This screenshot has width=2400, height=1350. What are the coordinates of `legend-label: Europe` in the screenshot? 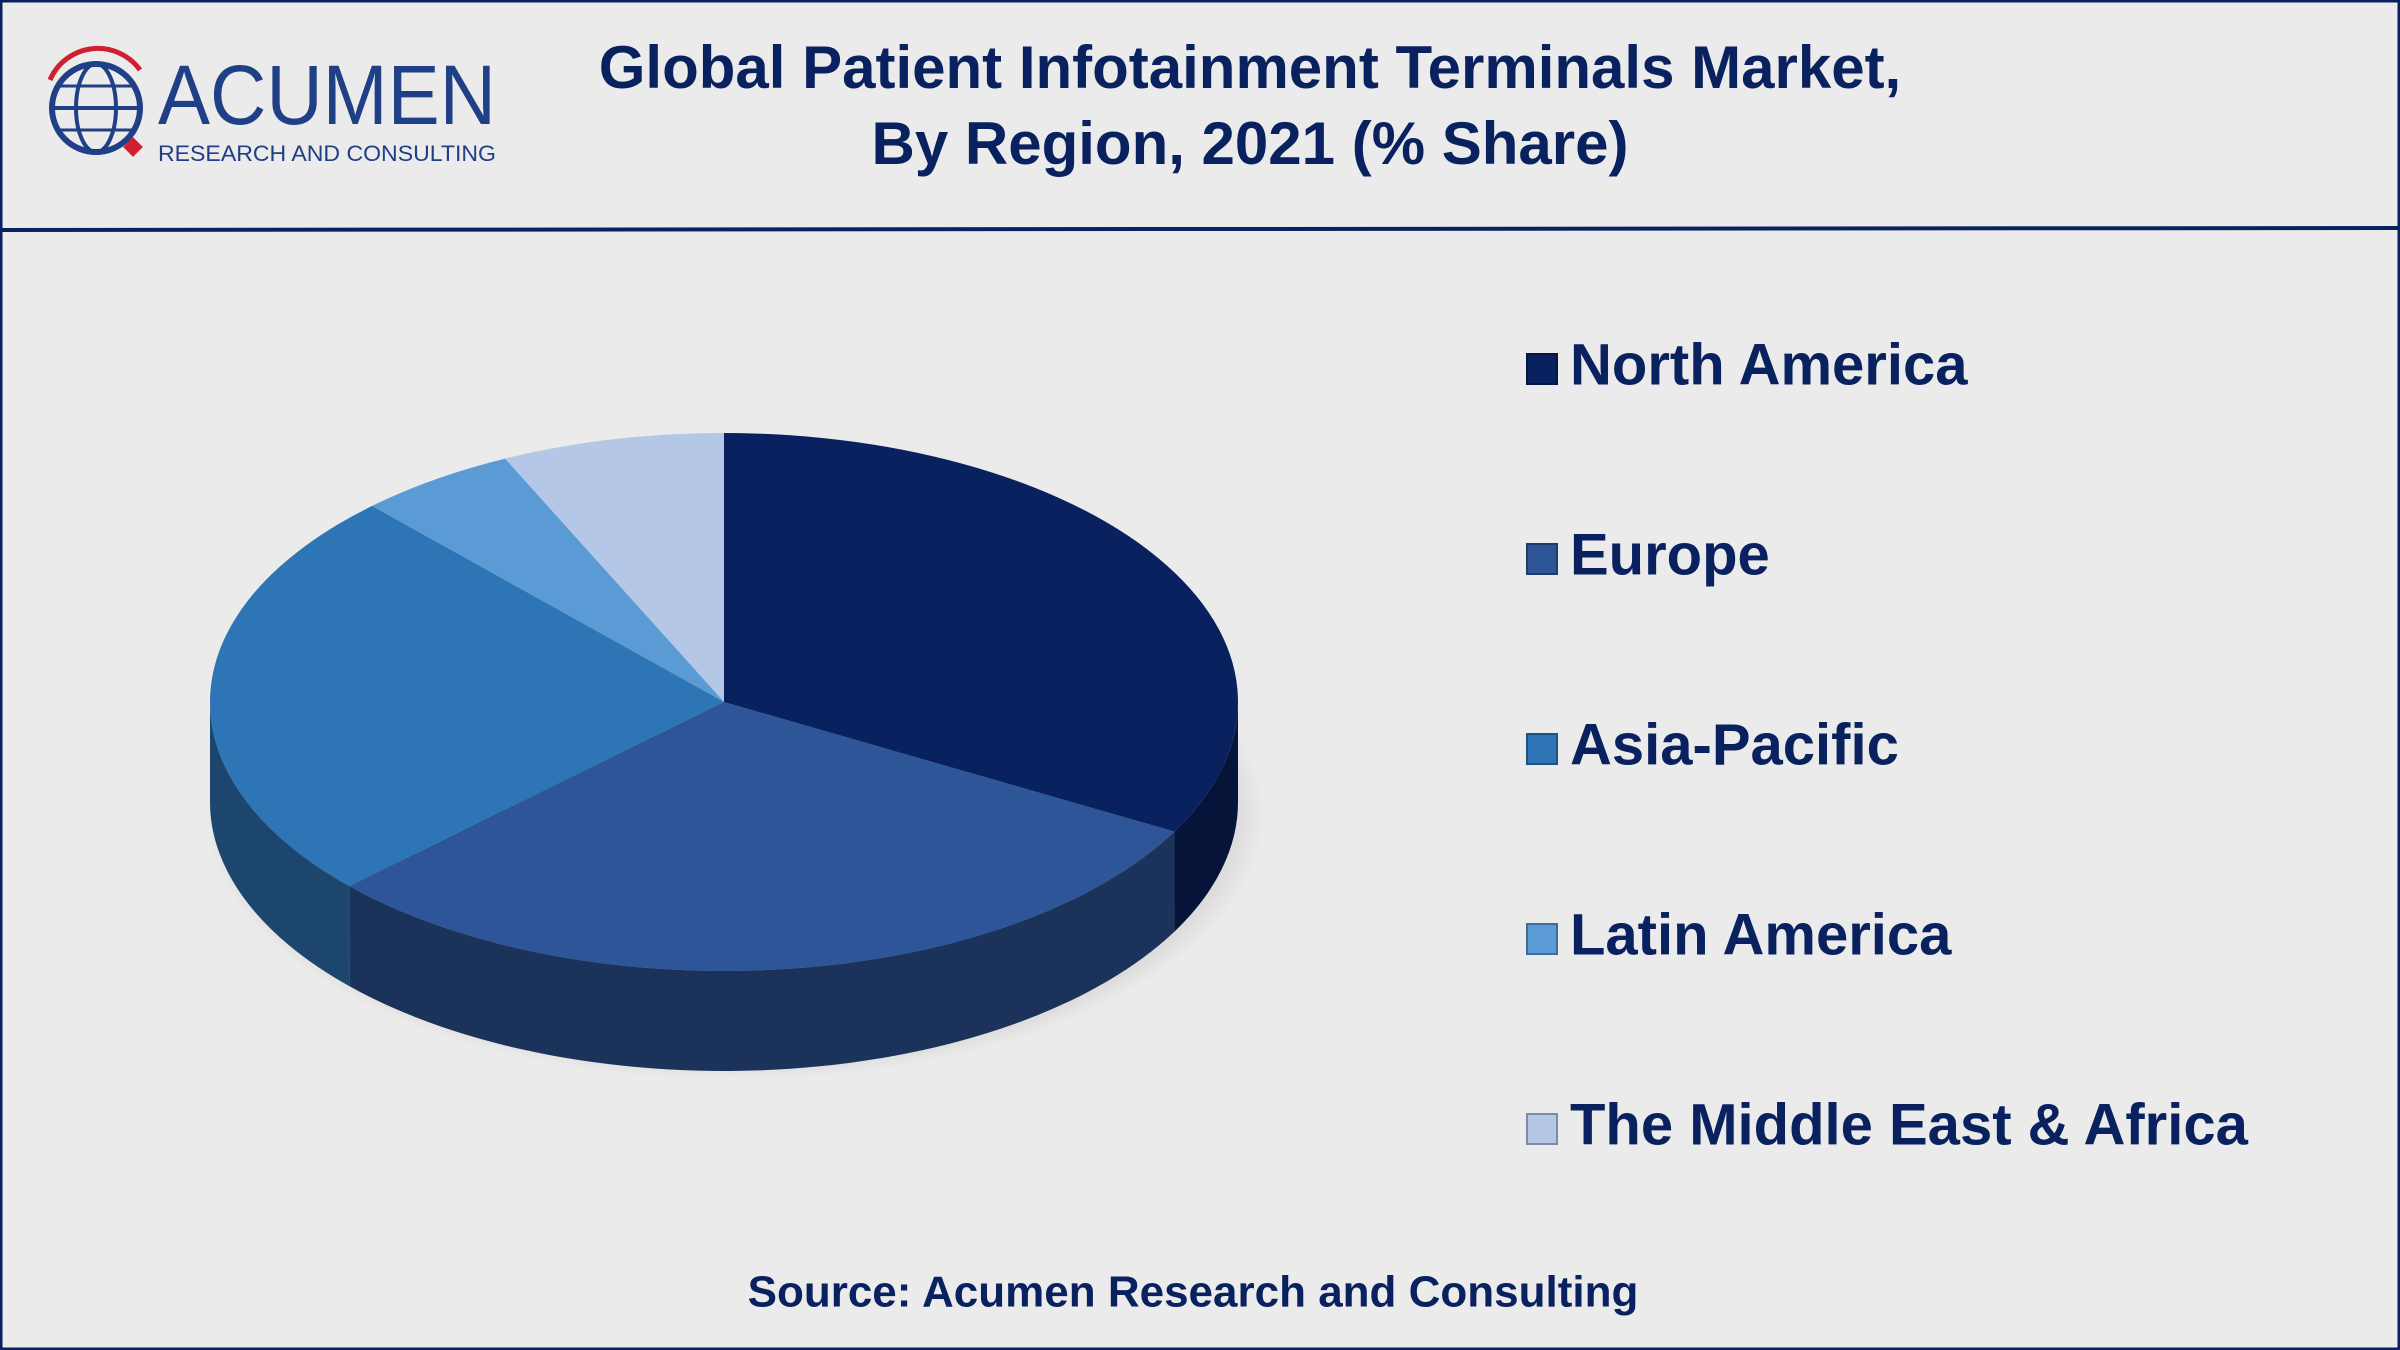 It's located at (1670, 554).